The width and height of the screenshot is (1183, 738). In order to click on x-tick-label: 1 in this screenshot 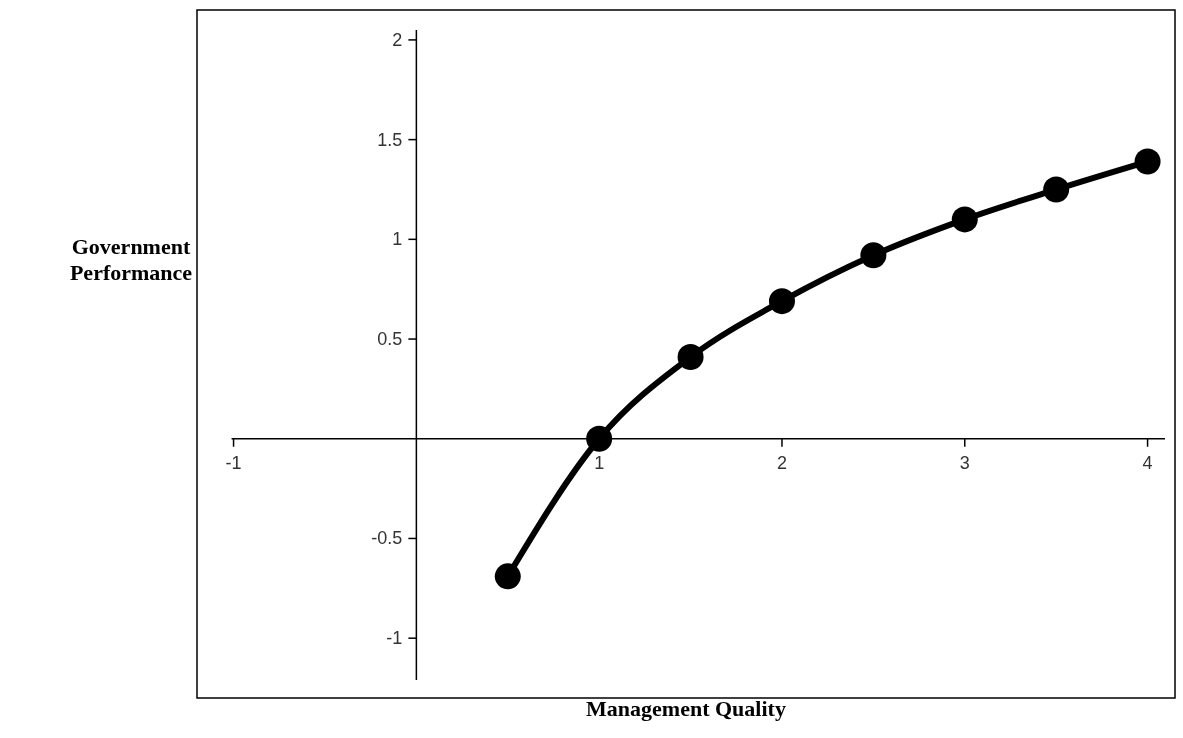, I will do `click(599, 462)`.